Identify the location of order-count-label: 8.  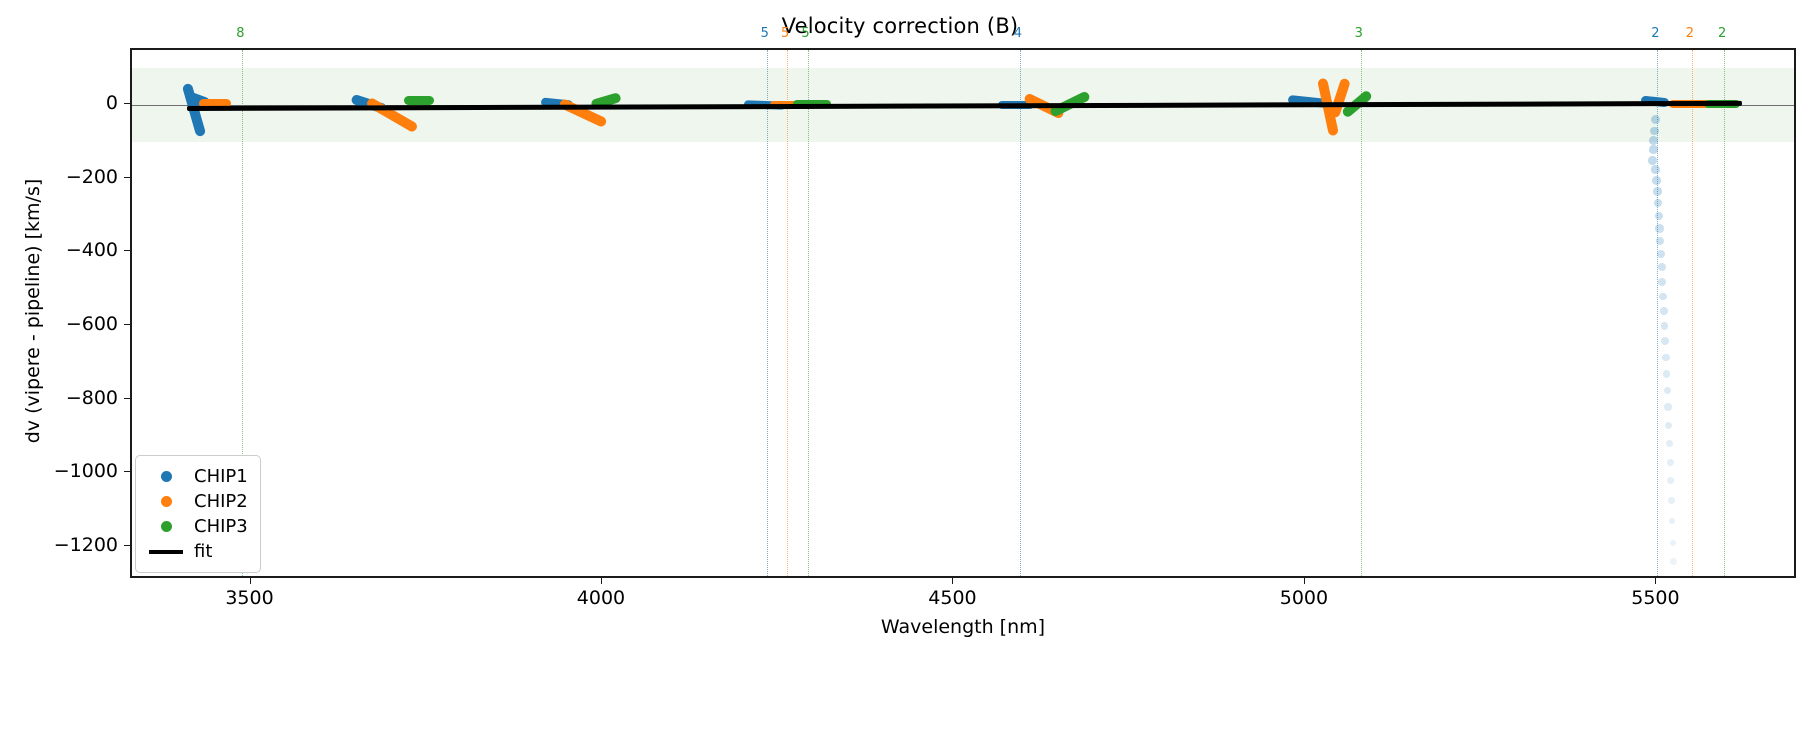
(240, 33).